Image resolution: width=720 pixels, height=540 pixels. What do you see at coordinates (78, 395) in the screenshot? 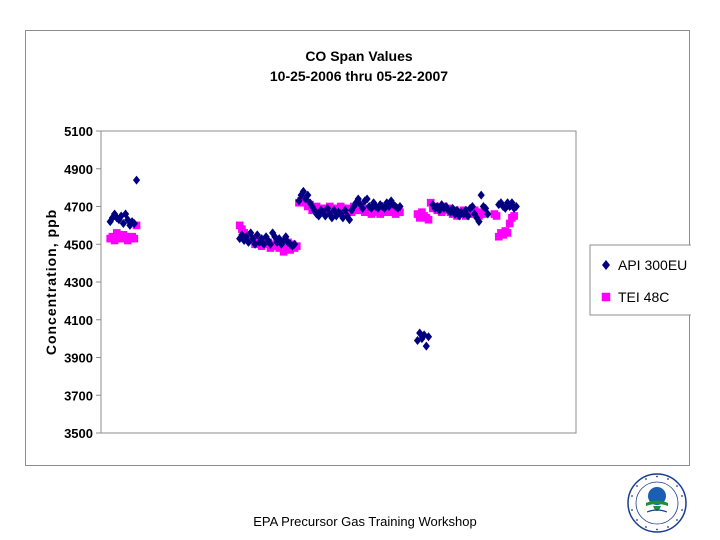
I see `y-tick-label: 3700` at bounding box center [78, 395].